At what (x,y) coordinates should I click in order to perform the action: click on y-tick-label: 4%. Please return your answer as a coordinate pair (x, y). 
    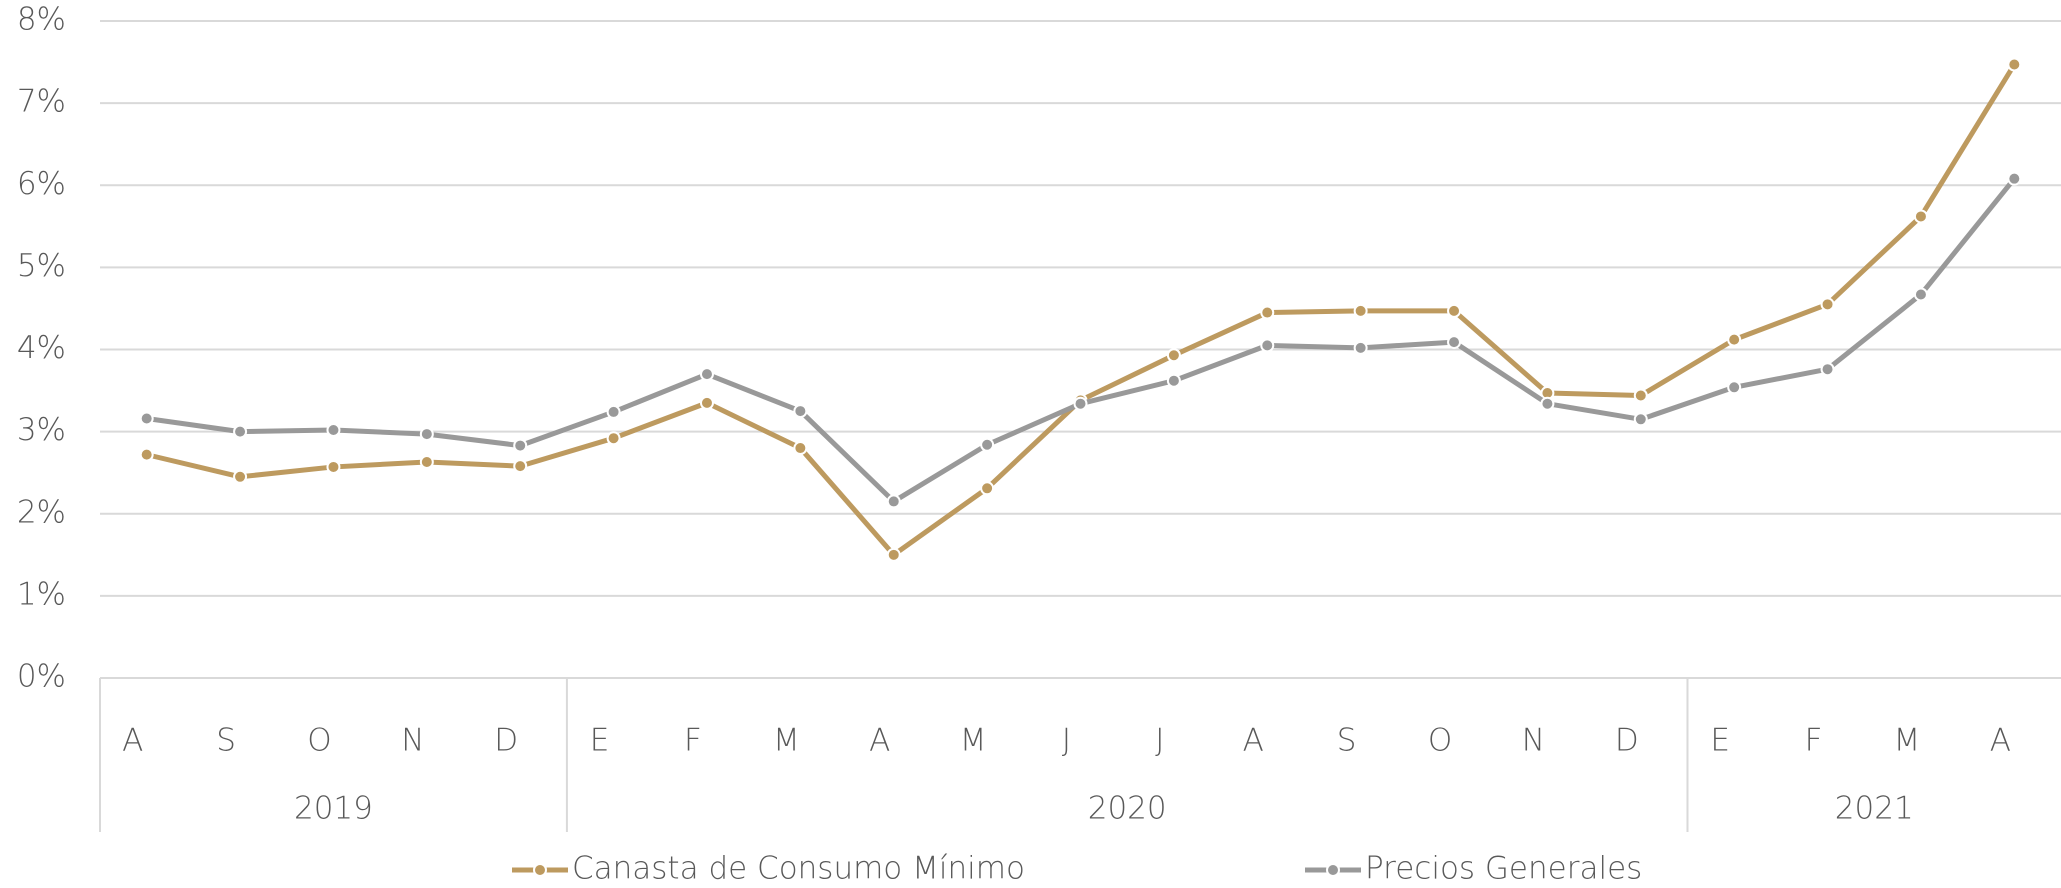
    Looking at the image, I should click on (41, 348).